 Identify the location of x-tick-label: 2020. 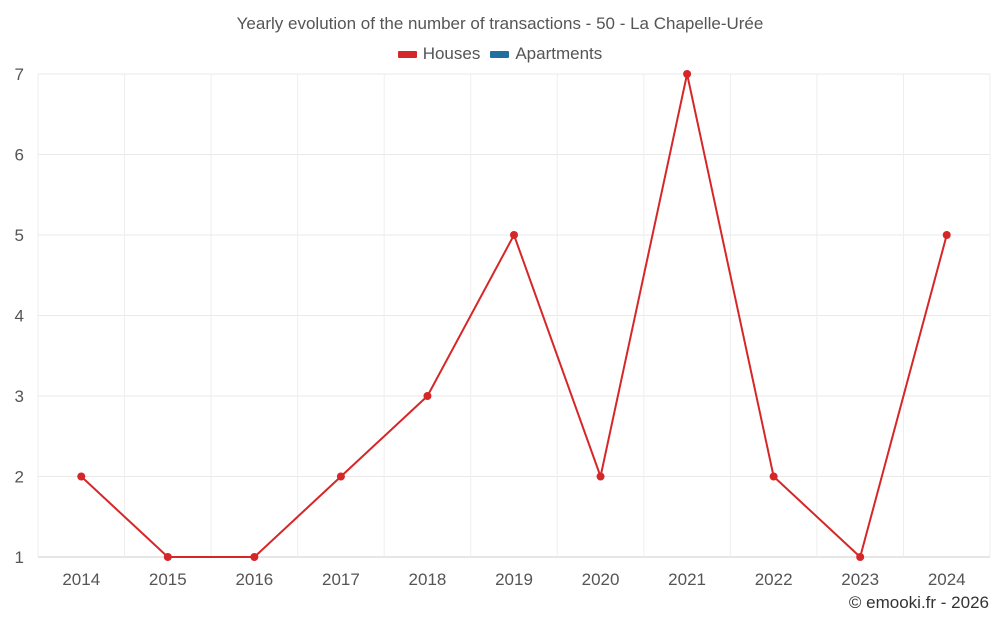
(601, 579).